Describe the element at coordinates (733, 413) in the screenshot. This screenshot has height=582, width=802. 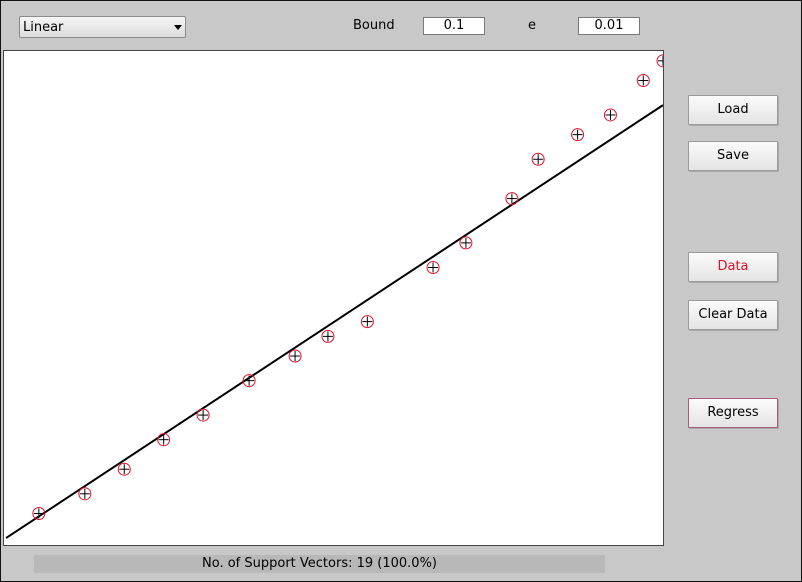
I see `regress-button: Regress` at that location.